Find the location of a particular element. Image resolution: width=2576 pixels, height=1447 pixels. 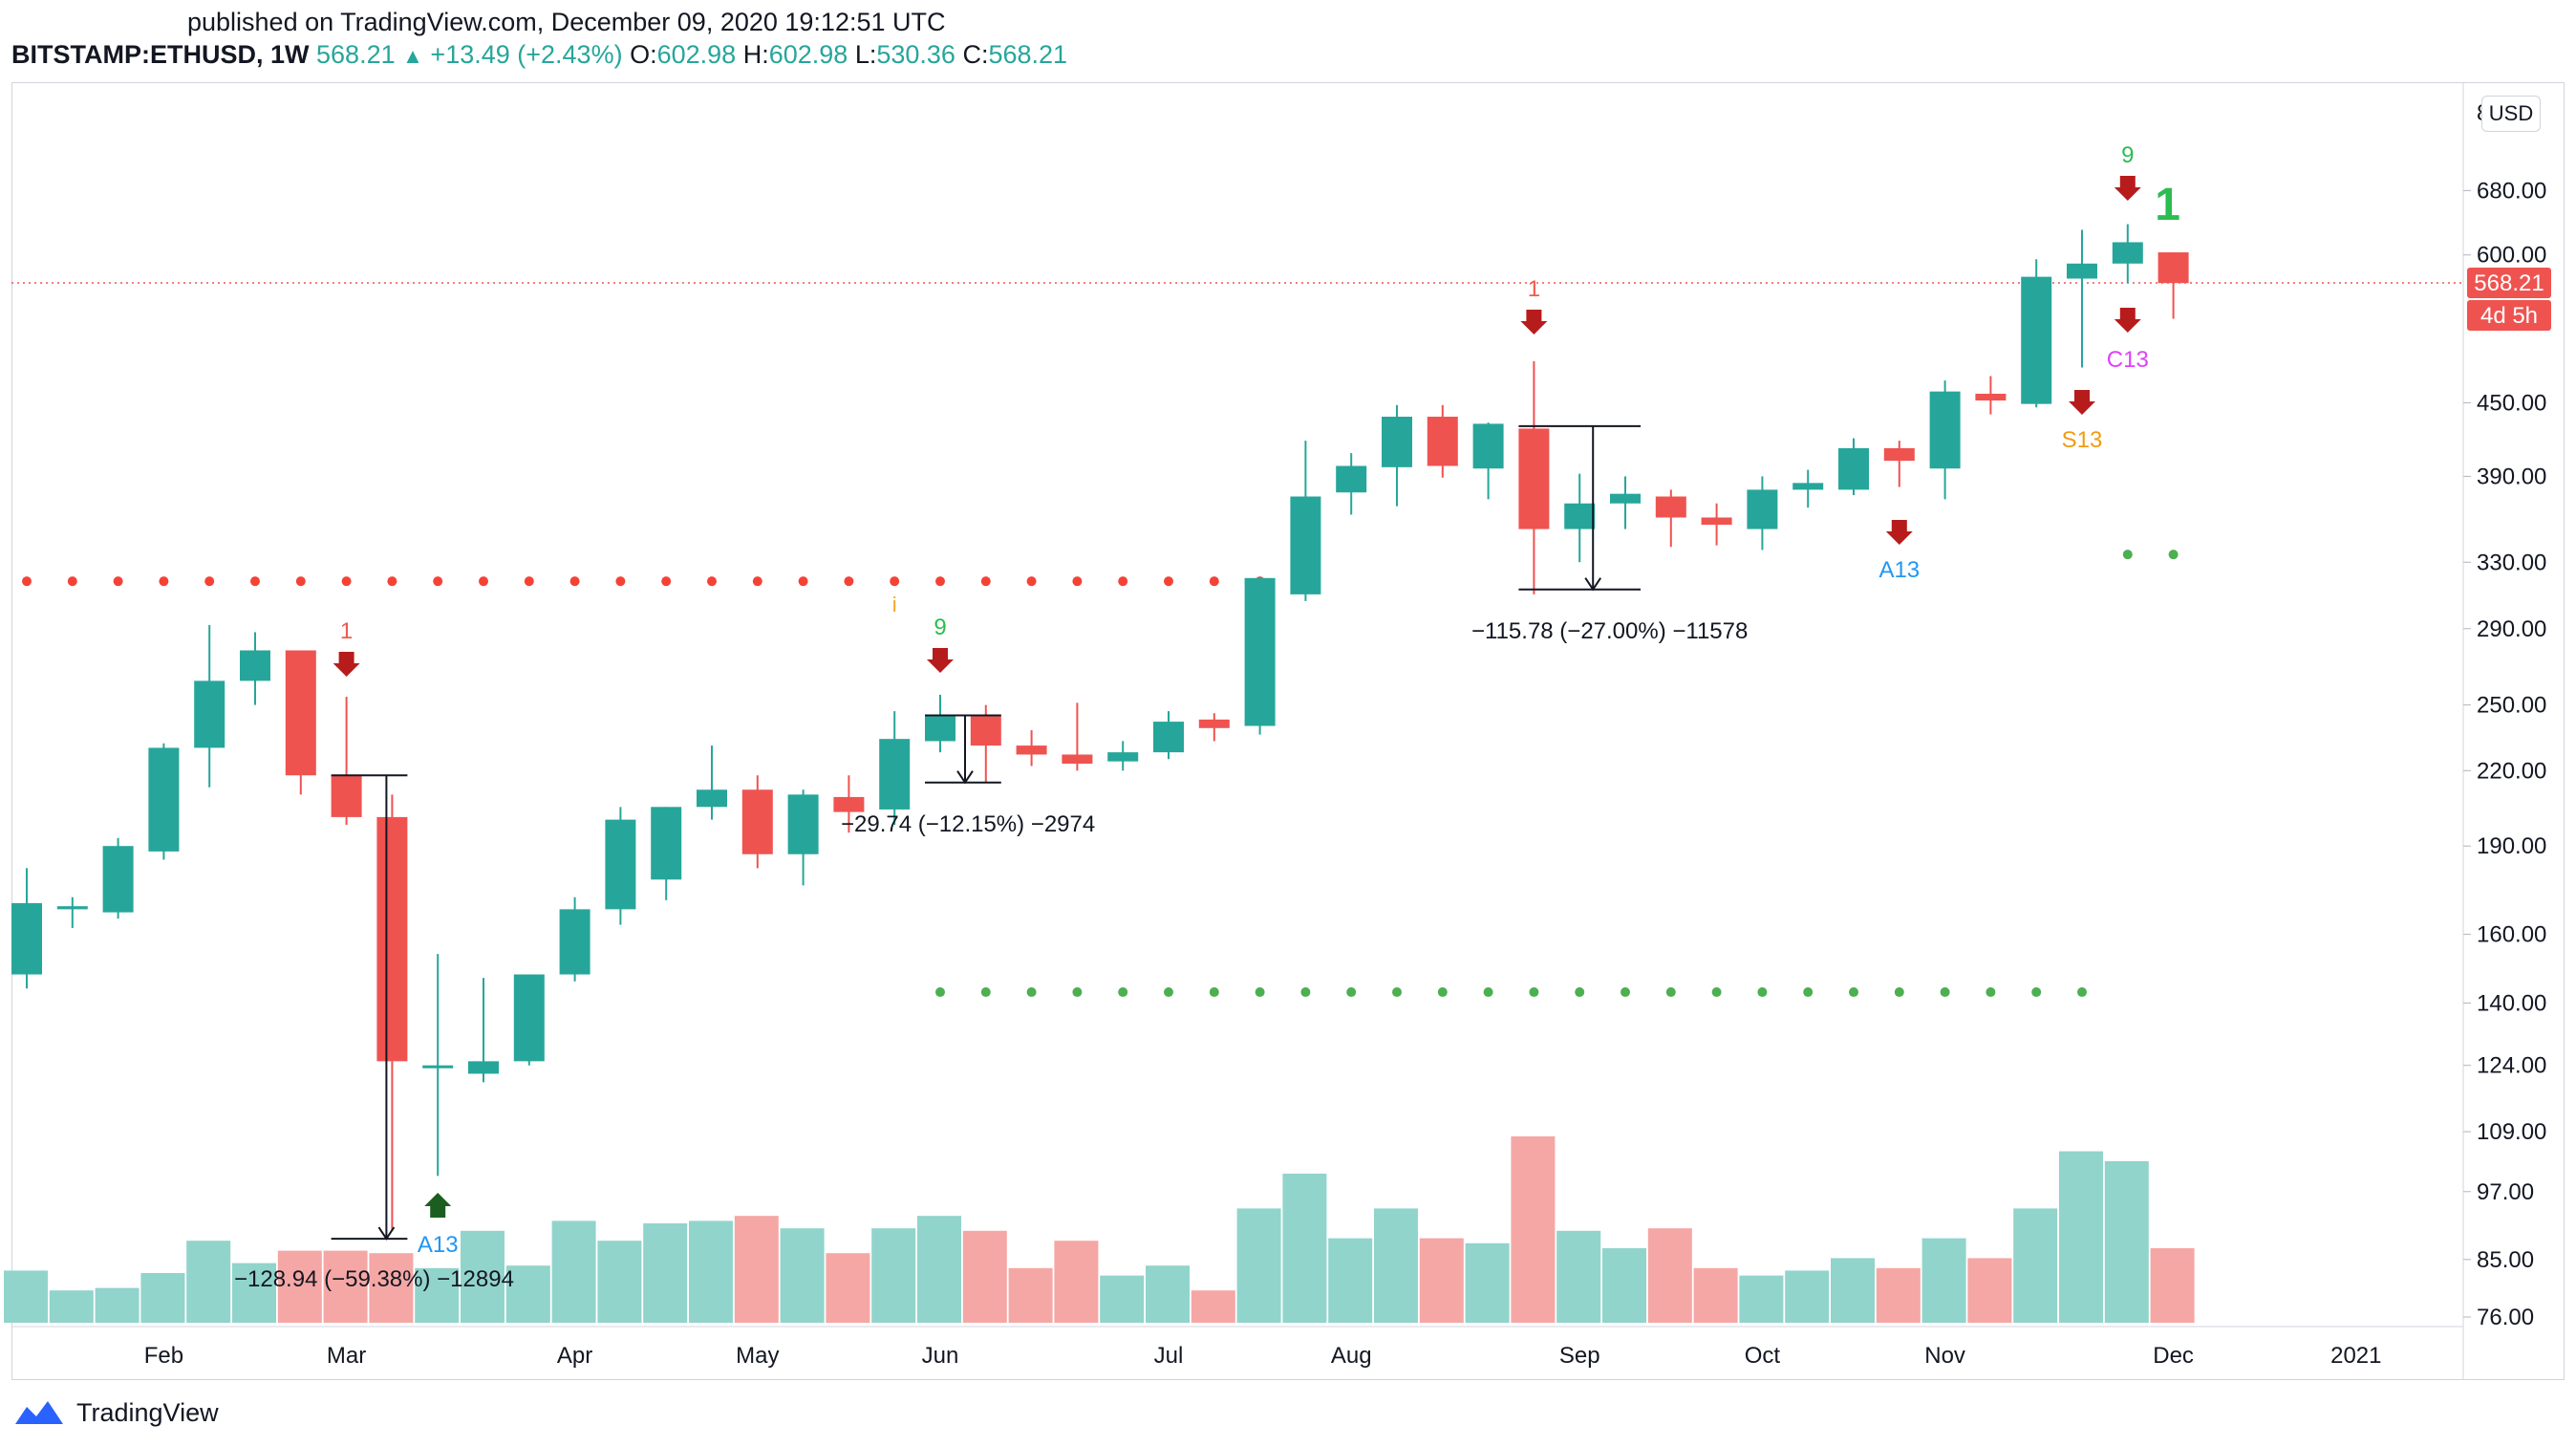

price-tick-label: 450.00 is located at coordinates (2511, 403).